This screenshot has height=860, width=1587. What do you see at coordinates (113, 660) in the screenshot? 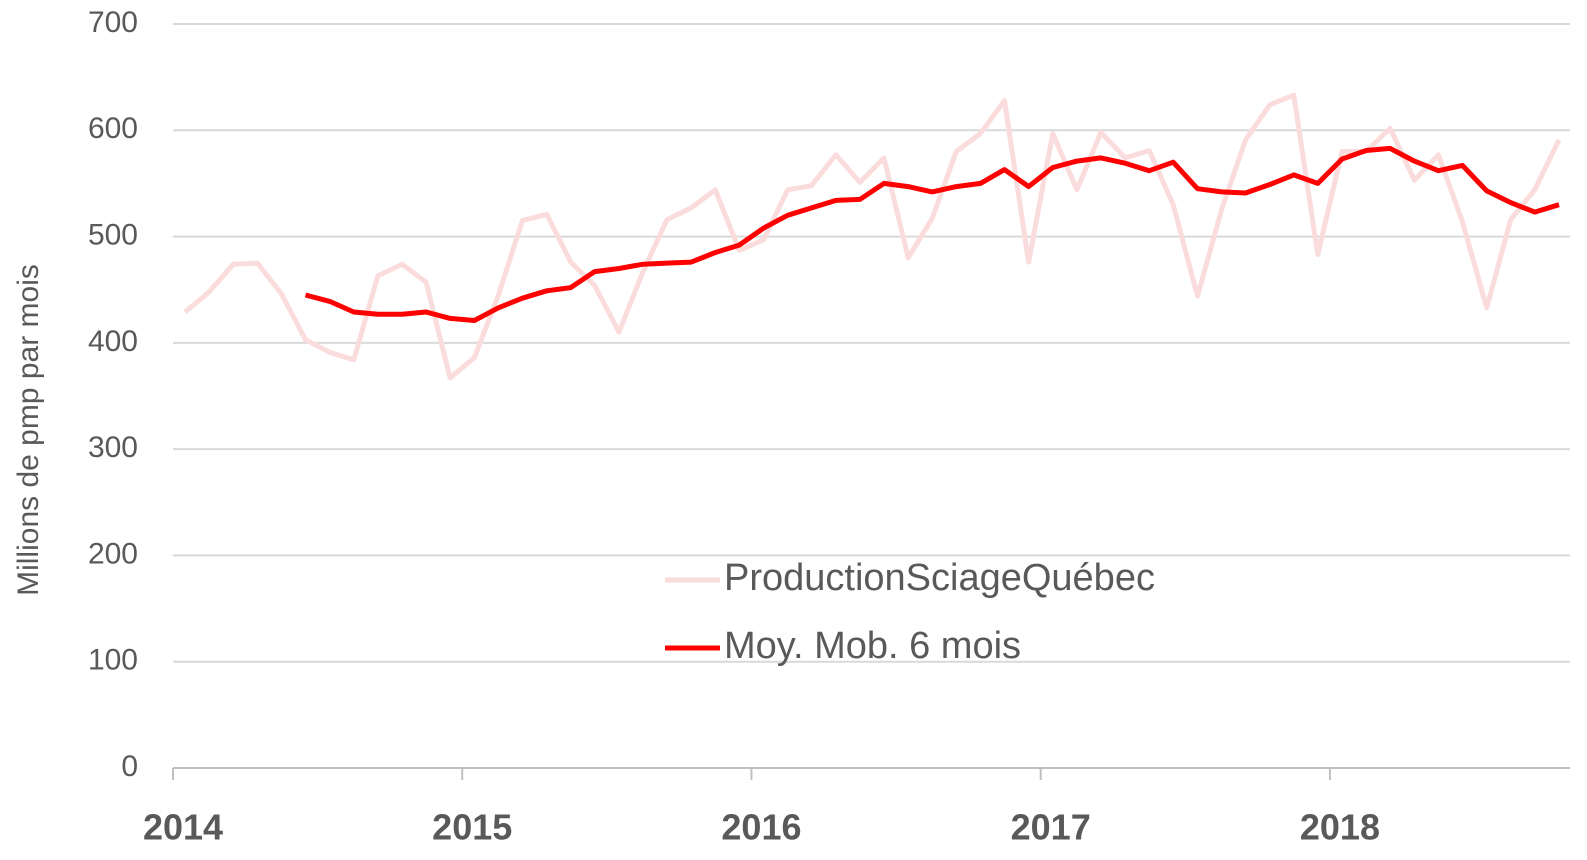
I see `y-tick-label: 100` at bounding box center [113, 660].